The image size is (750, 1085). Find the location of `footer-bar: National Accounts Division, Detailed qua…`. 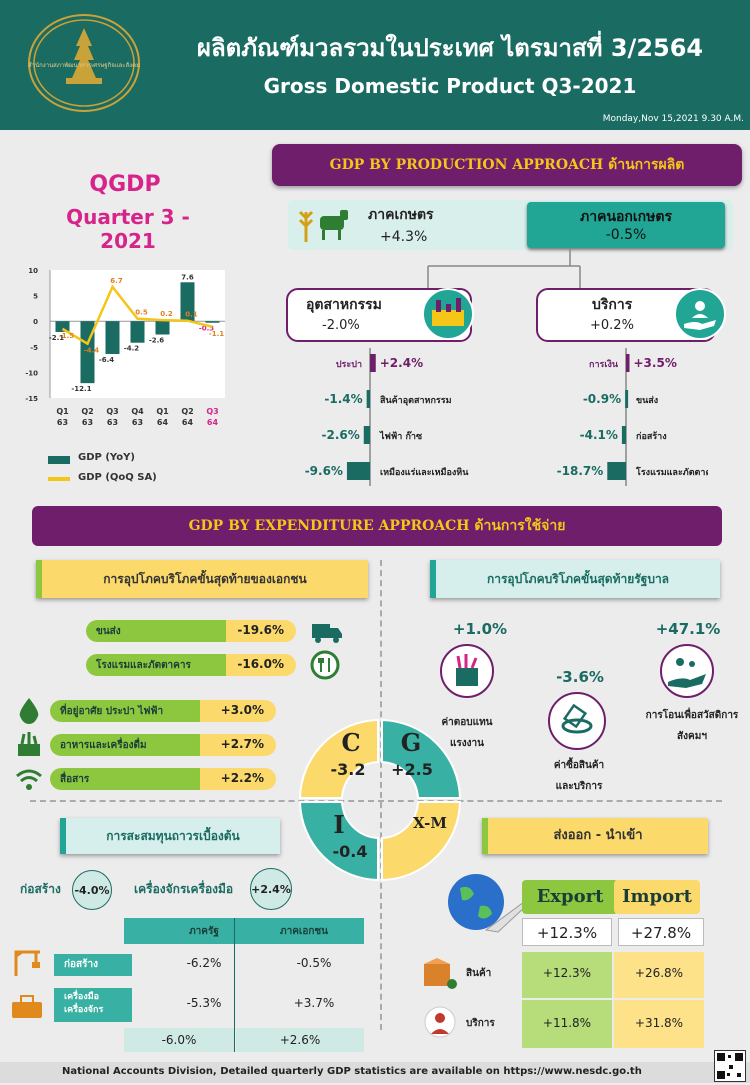

footer-bar: National Accounts Division, Detailed qua… is located at coordinates (375, 1072).